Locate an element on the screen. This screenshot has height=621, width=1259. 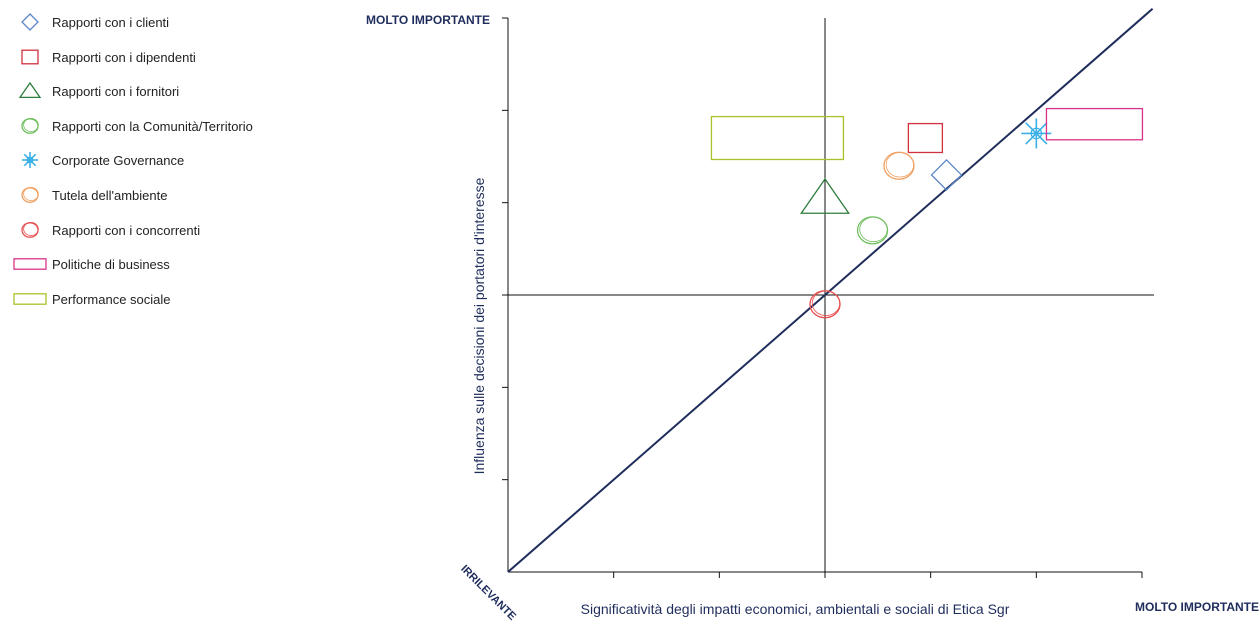
x-axis-high-label: MOLTO IMPORTANTE is located at coordinates (1197, 607).